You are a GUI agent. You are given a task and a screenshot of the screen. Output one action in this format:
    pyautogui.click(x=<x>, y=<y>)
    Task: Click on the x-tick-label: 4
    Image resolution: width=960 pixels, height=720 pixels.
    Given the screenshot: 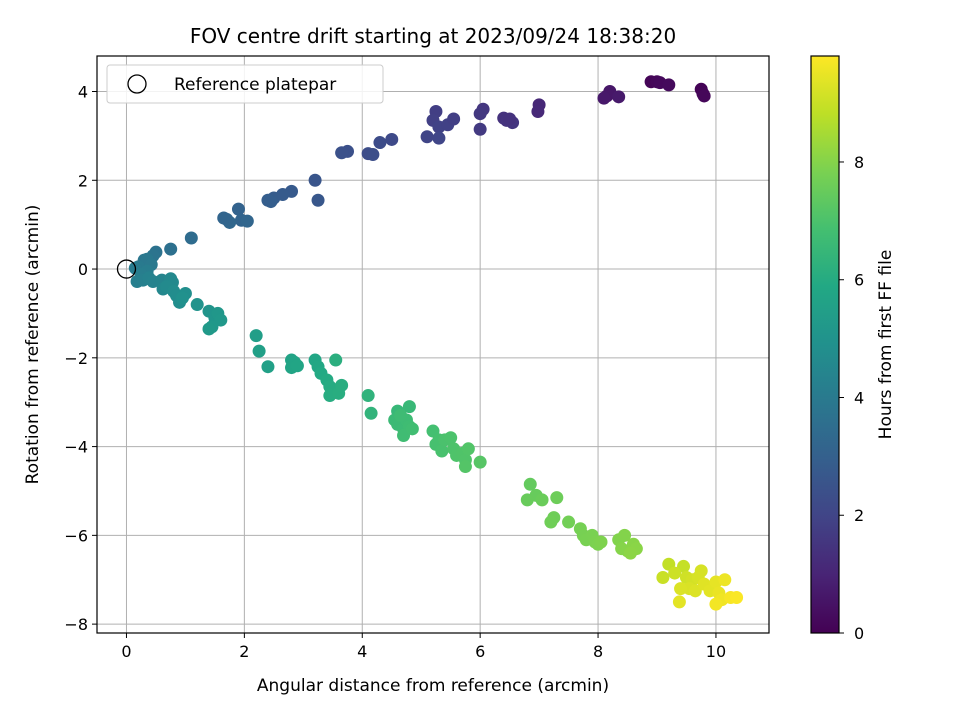 What is the action you would take?
    pyautogui.click(x=362, y=651)
    